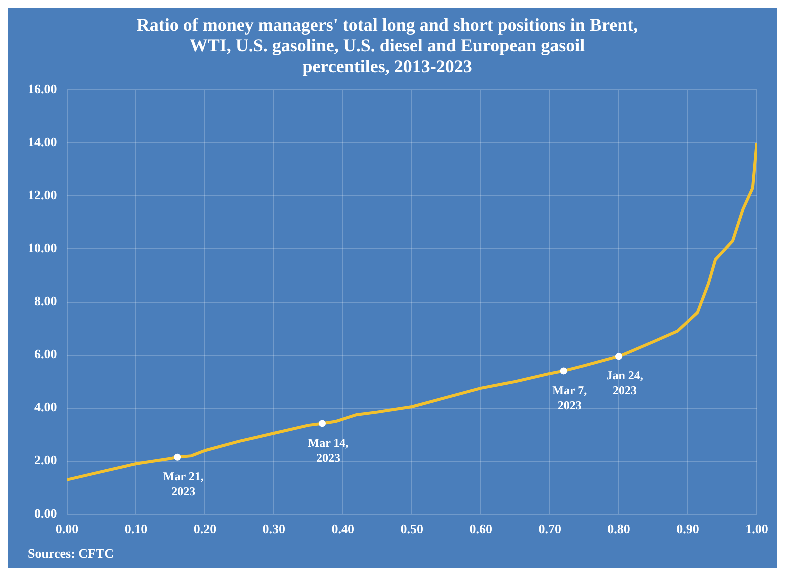 This screenshot has height=576, width=785. What do you see at coordinates (67, 529) in the screenshot?
I see `x-tick-label: 0.00` at bounding box center [67, 529].